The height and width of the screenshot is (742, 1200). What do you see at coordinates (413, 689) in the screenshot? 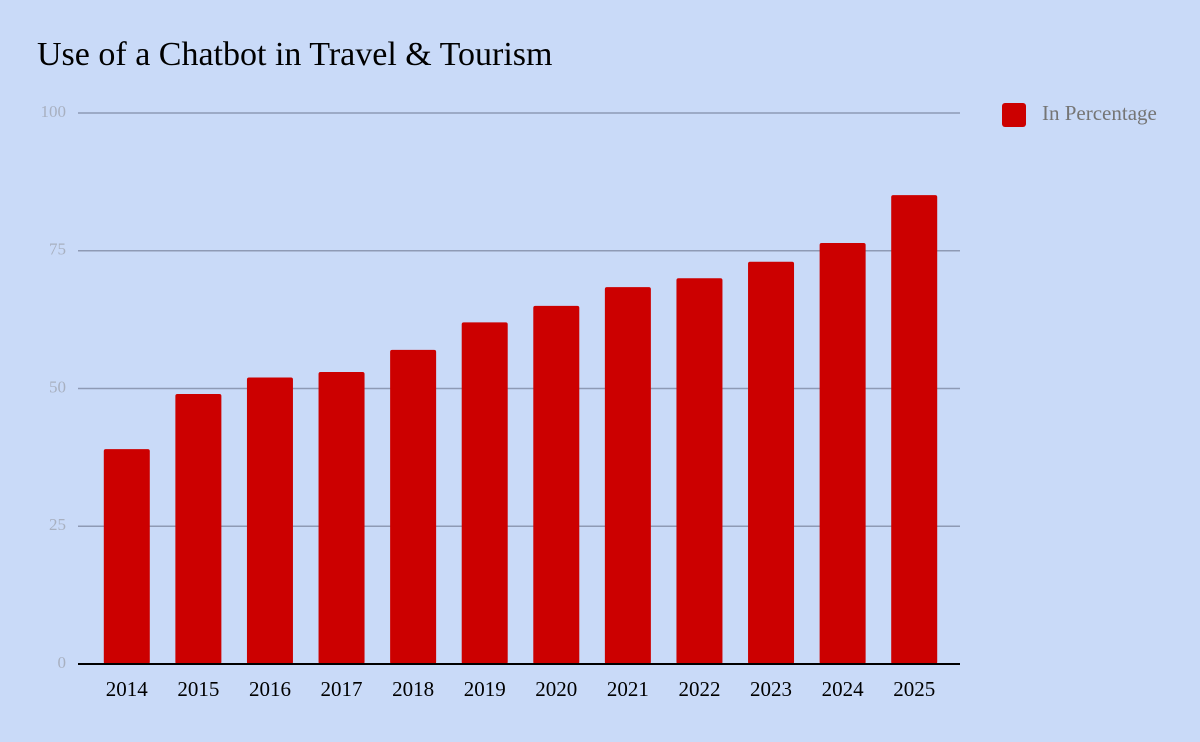
I see `x-tick-label: 2018` at bounding box center [413, 689].